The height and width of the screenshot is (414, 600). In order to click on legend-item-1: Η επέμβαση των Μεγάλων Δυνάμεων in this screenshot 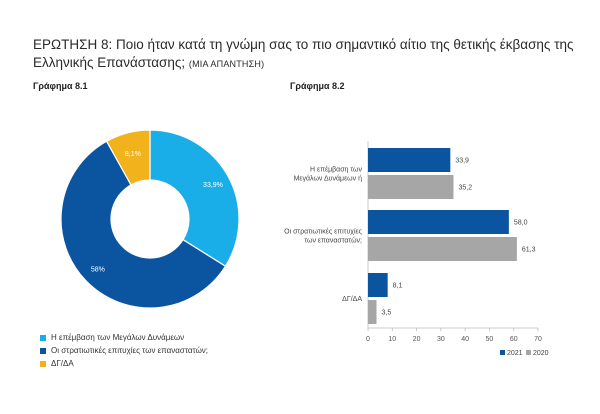, I will do `click(124, 337)`.